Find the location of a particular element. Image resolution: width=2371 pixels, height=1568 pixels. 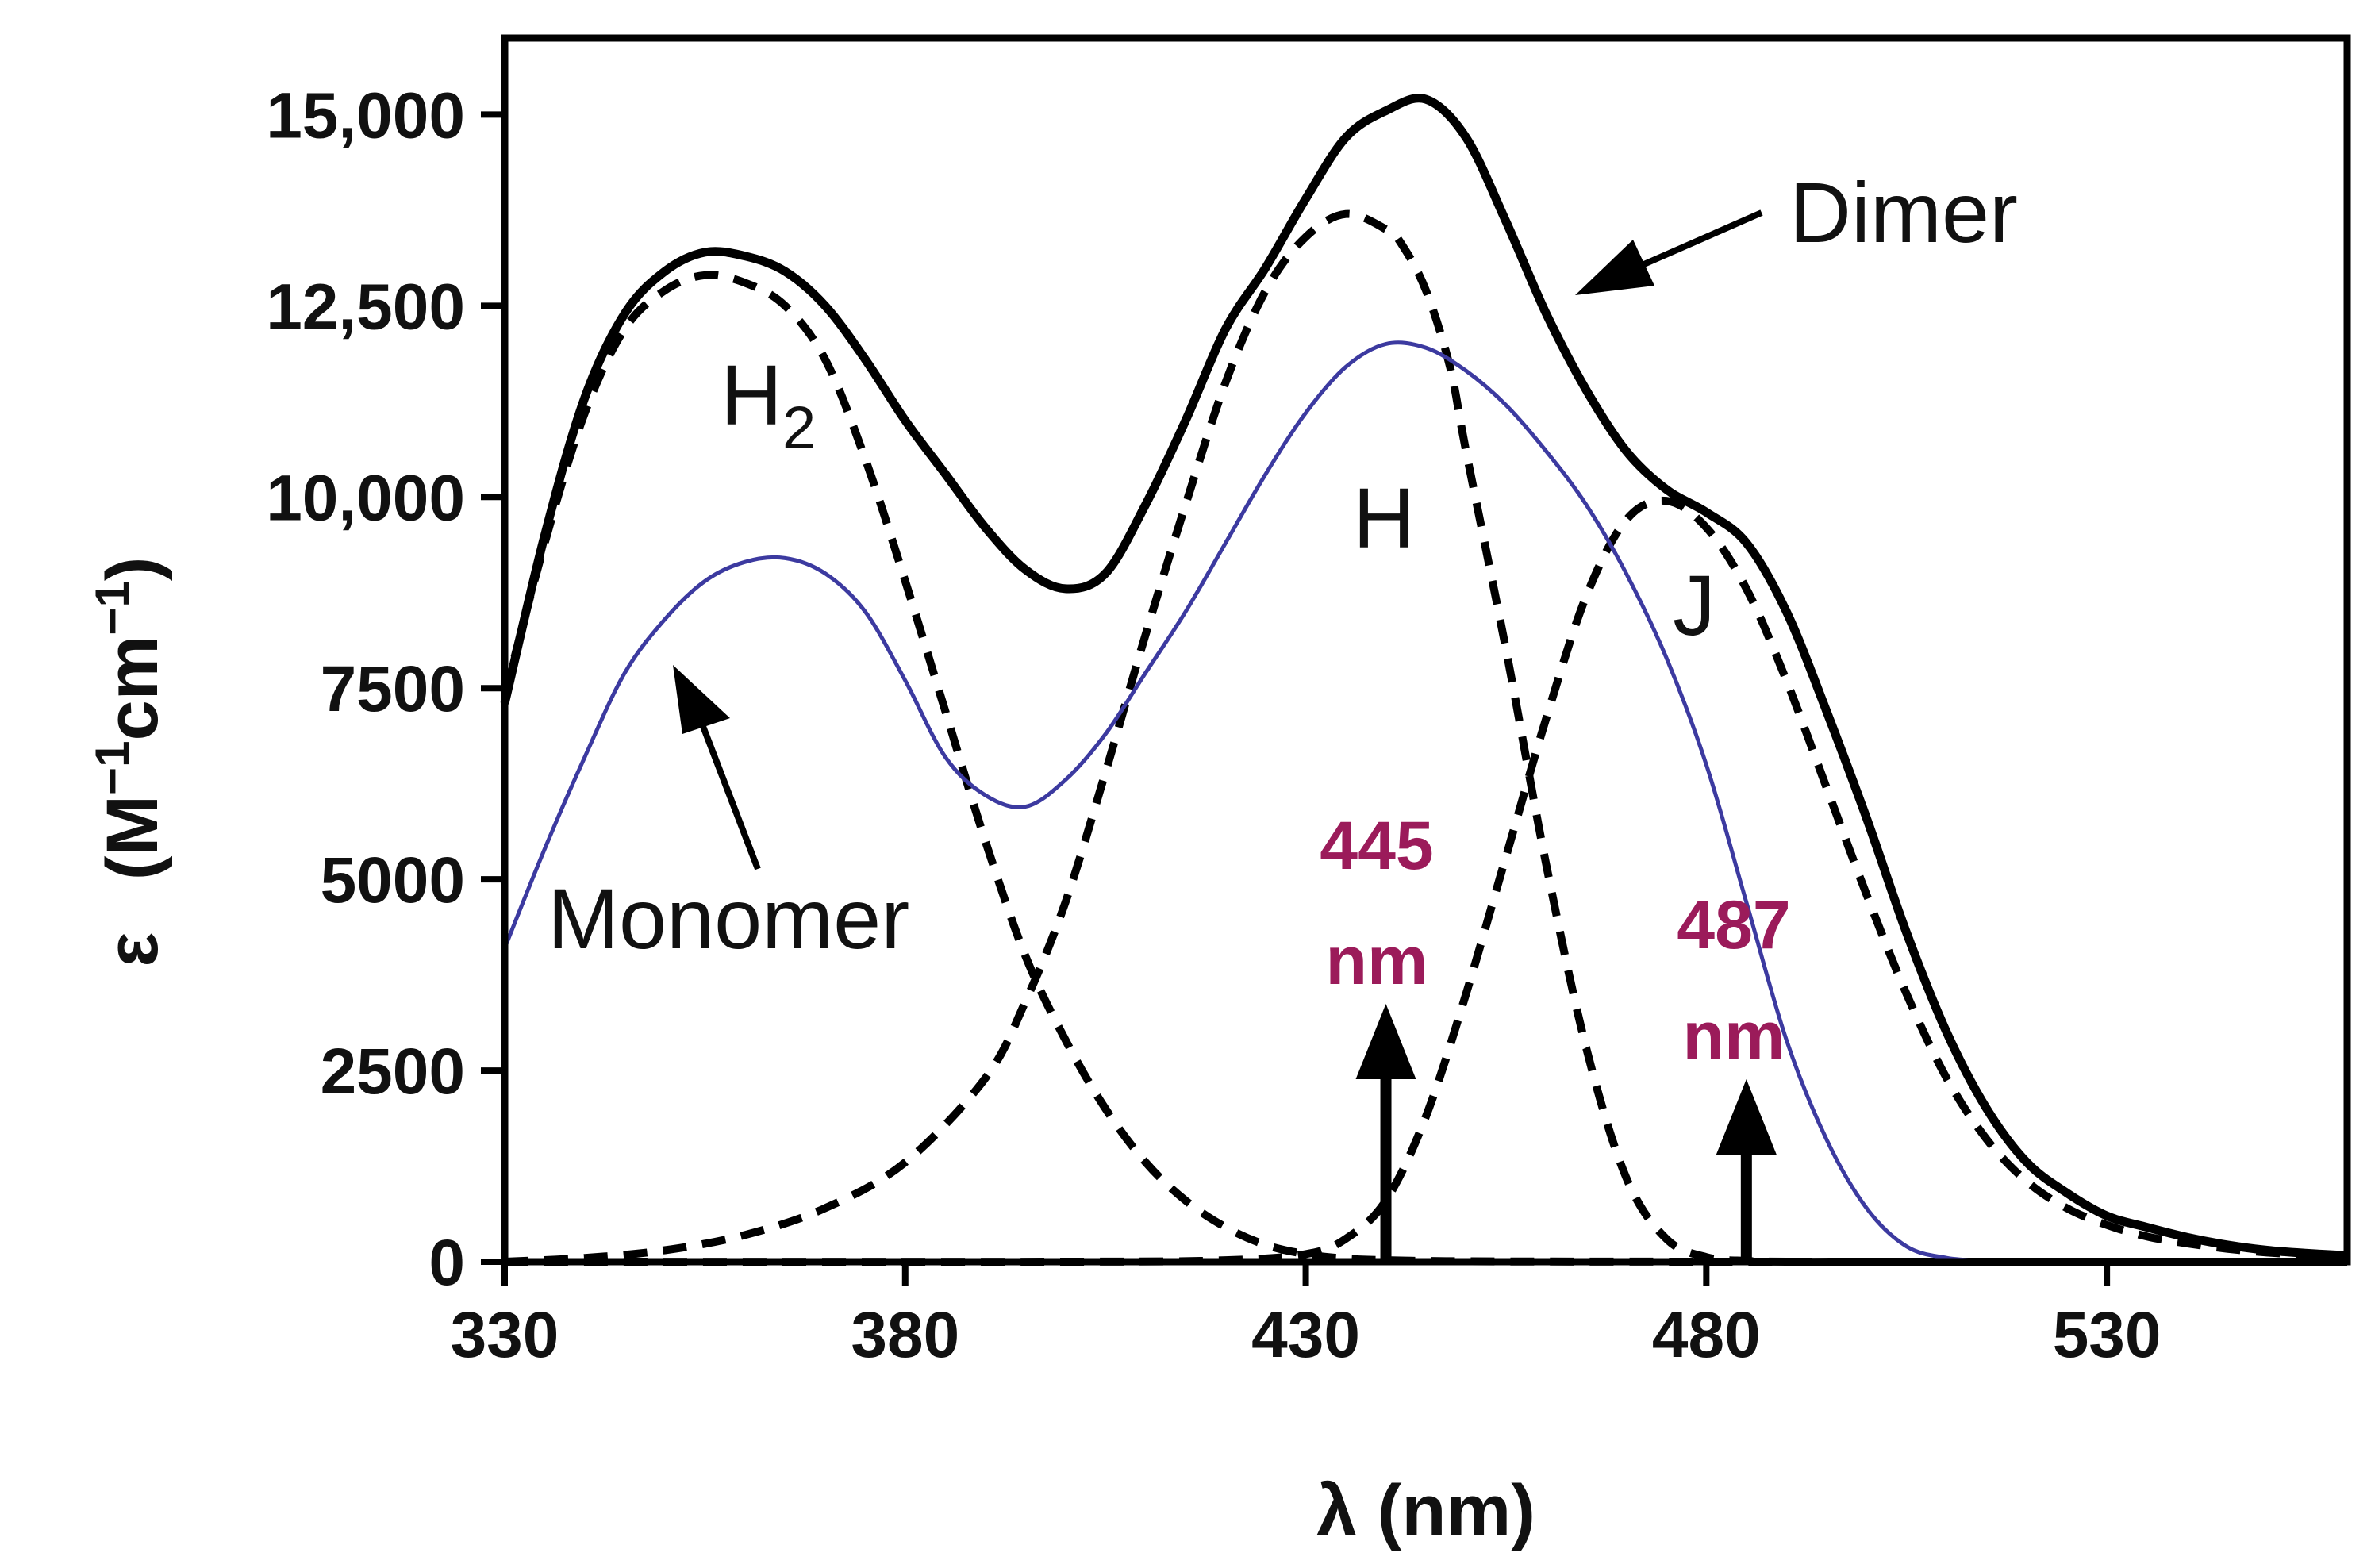

monomer-arrow-shaft is located at coordinates (729, 793).